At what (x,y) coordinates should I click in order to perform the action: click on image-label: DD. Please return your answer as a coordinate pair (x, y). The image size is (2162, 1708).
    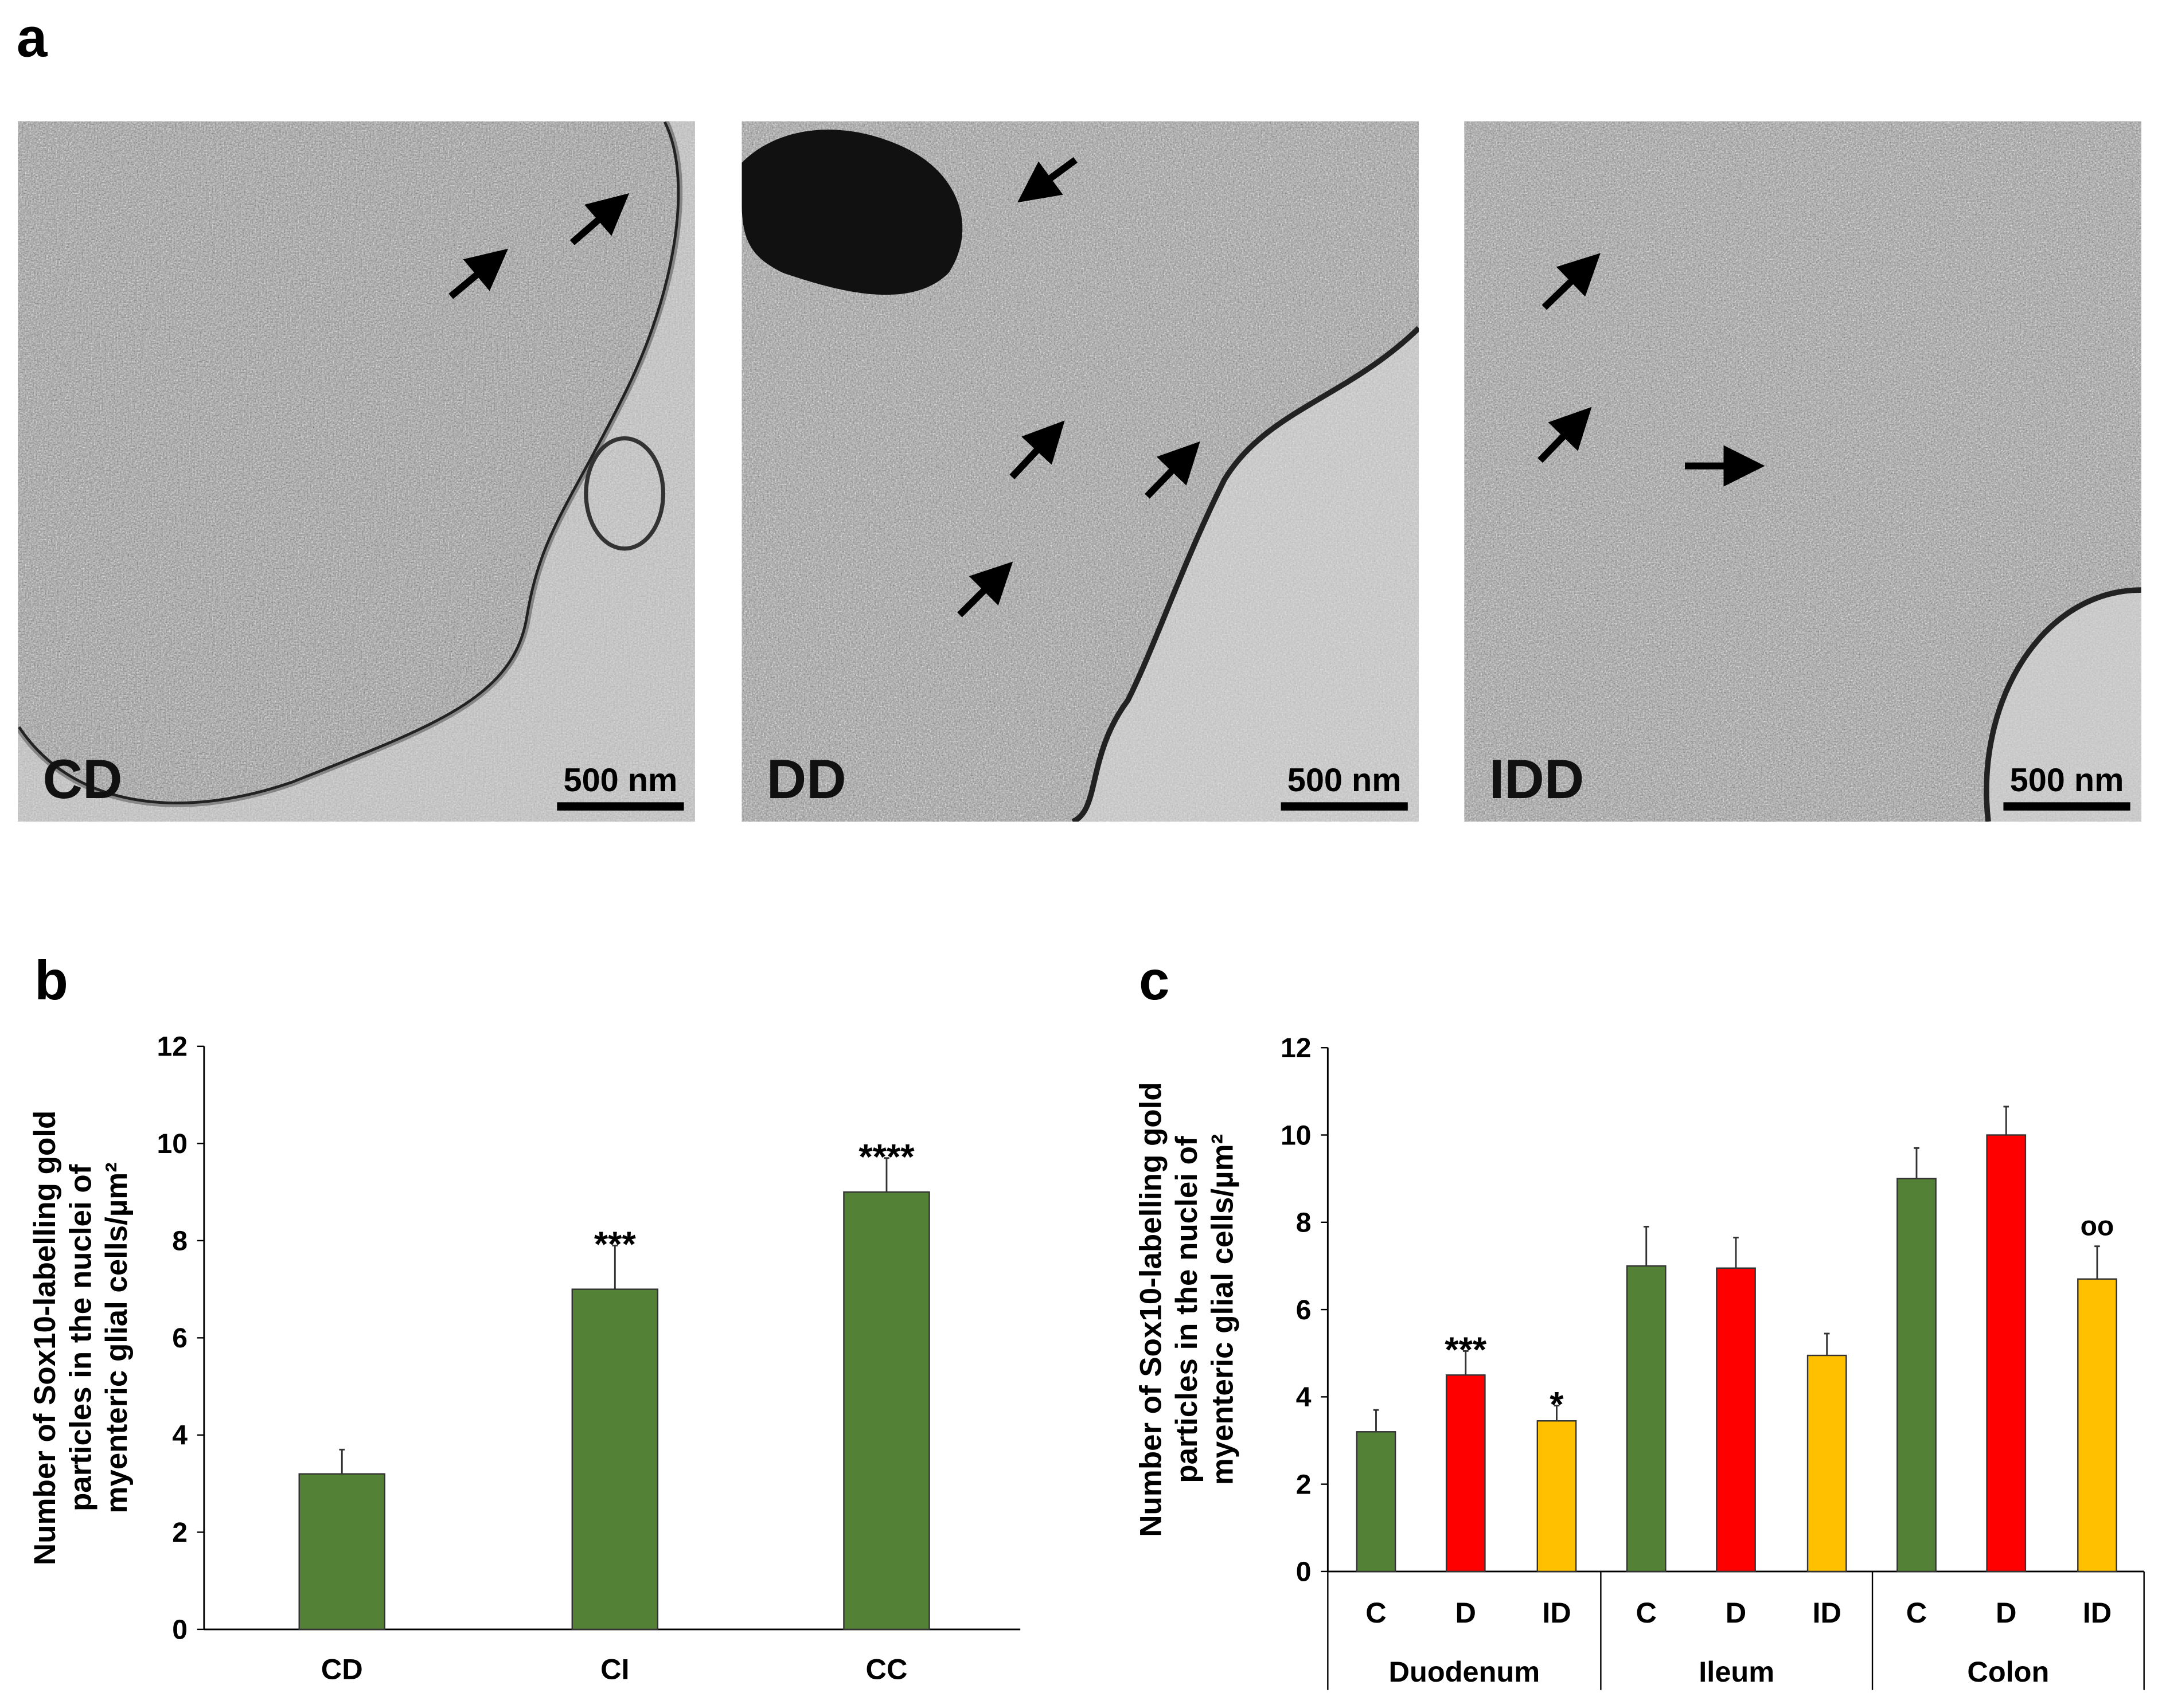
    Looking at the image, I should click on (806, 780).